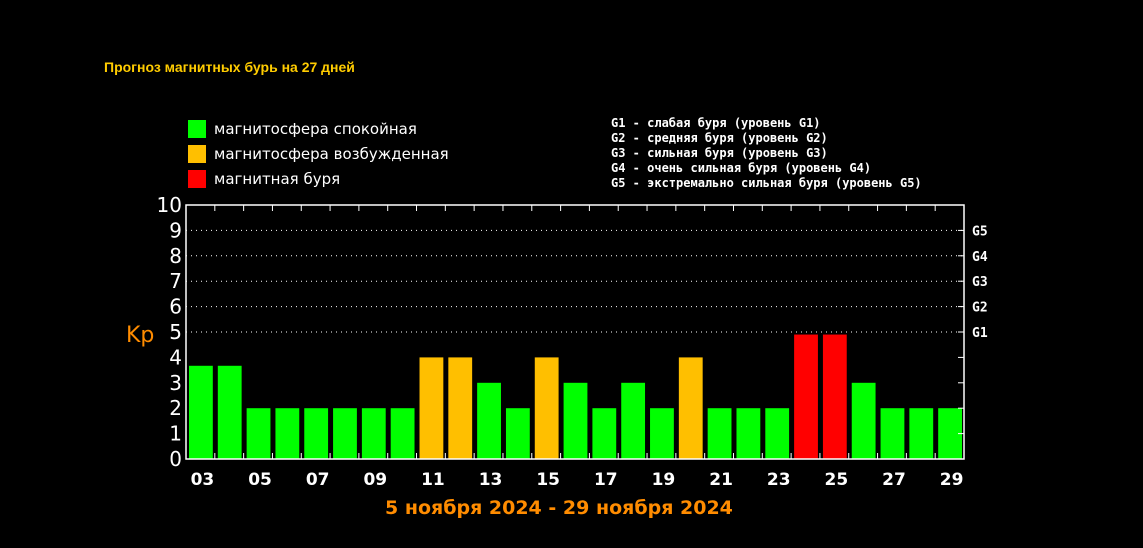 The width and height of the screenshot is (1143, 548). Describe the element at coordinates (952, 480) in the screenshot. I see `x-tick-label: 29` at that location.